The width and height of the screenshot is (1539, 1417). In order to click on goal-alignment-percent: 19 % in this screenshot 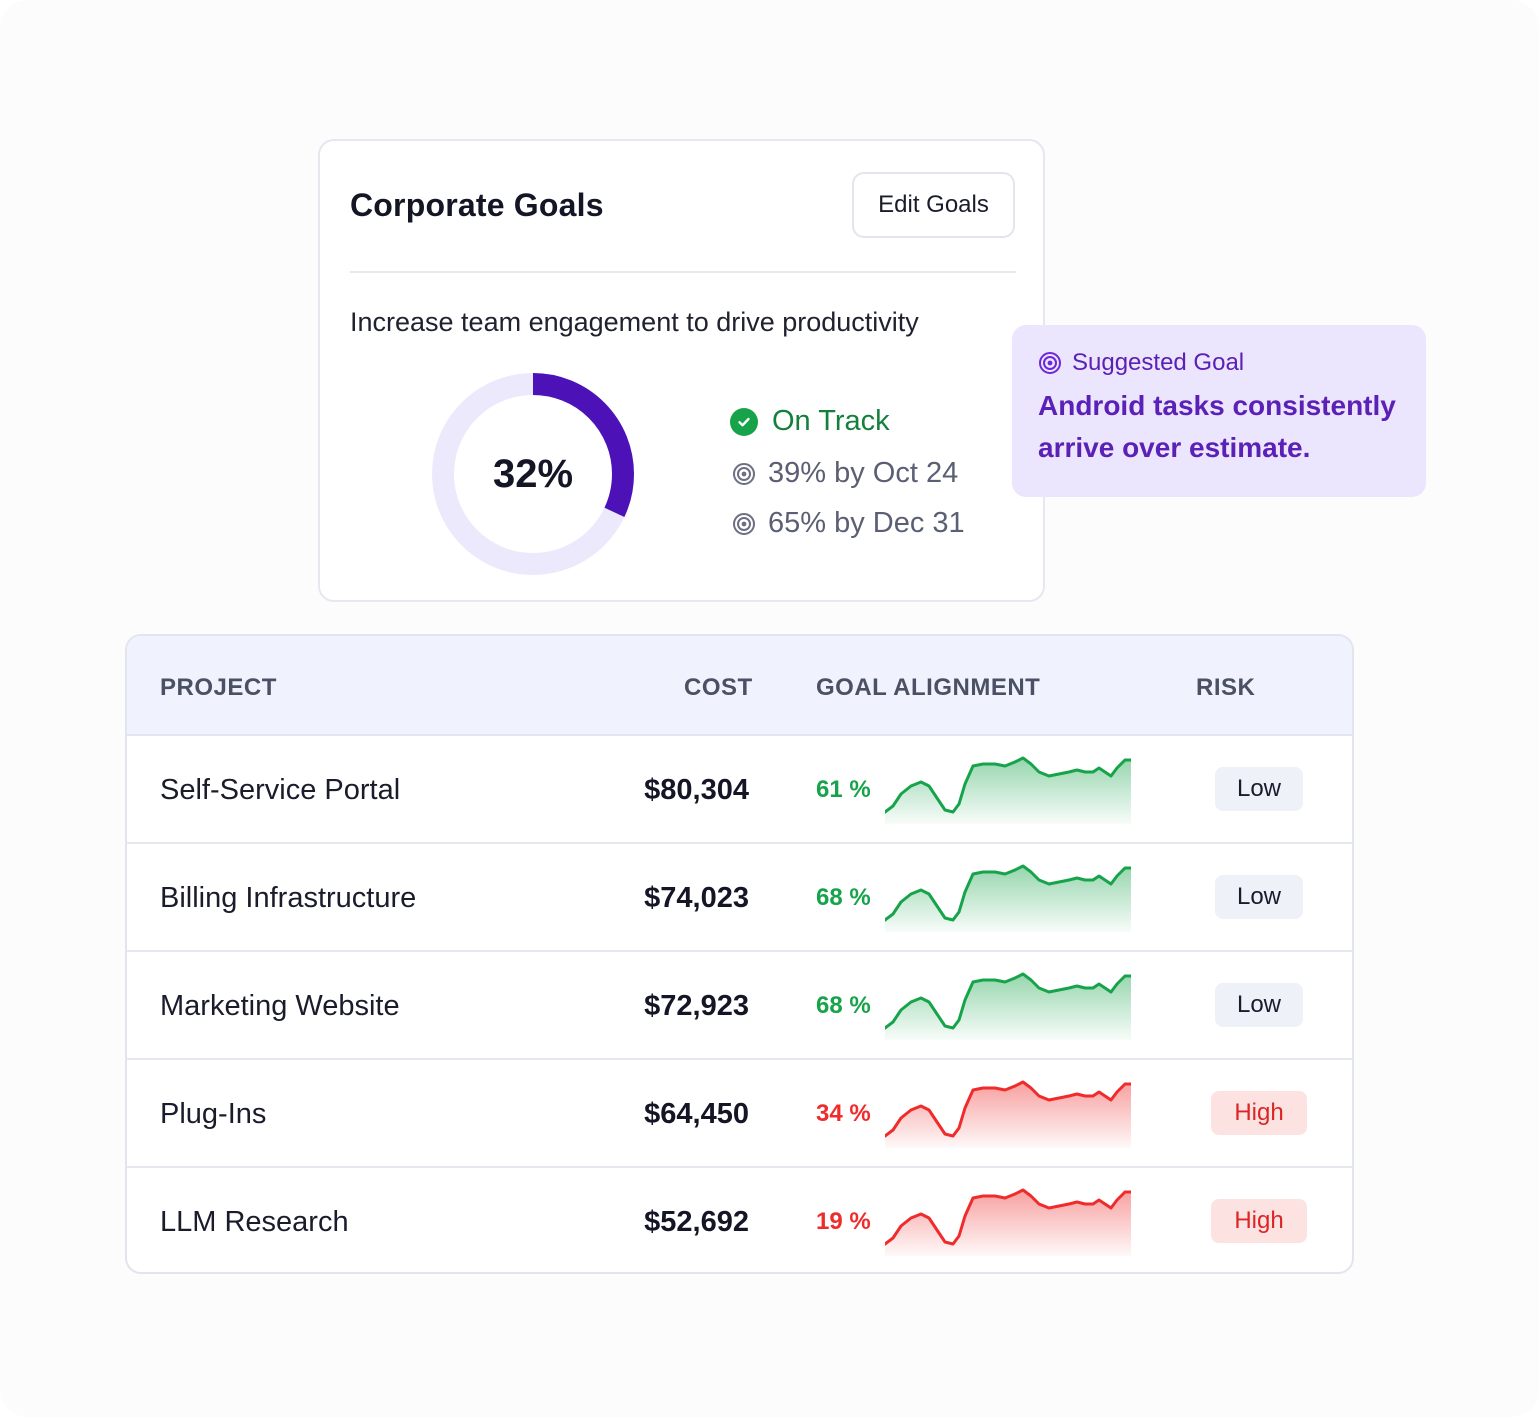, I will do `click(843, 1221)`.